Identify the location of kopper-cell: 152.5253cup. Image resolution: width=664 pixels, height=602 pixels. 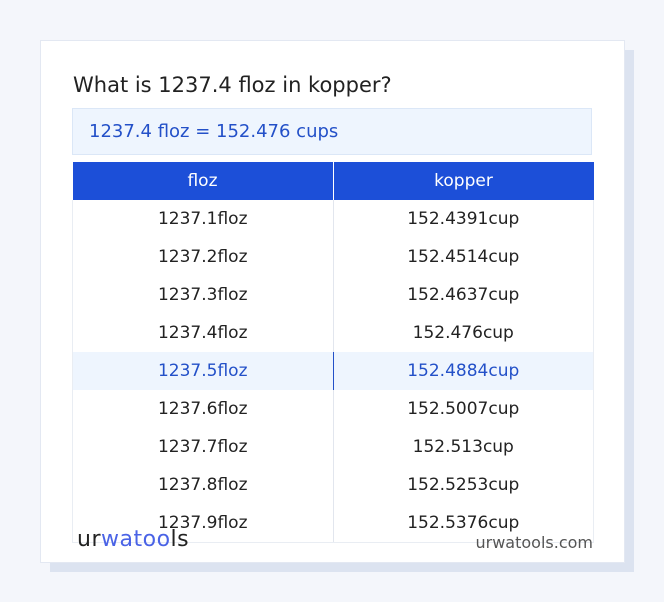
(463, 485).